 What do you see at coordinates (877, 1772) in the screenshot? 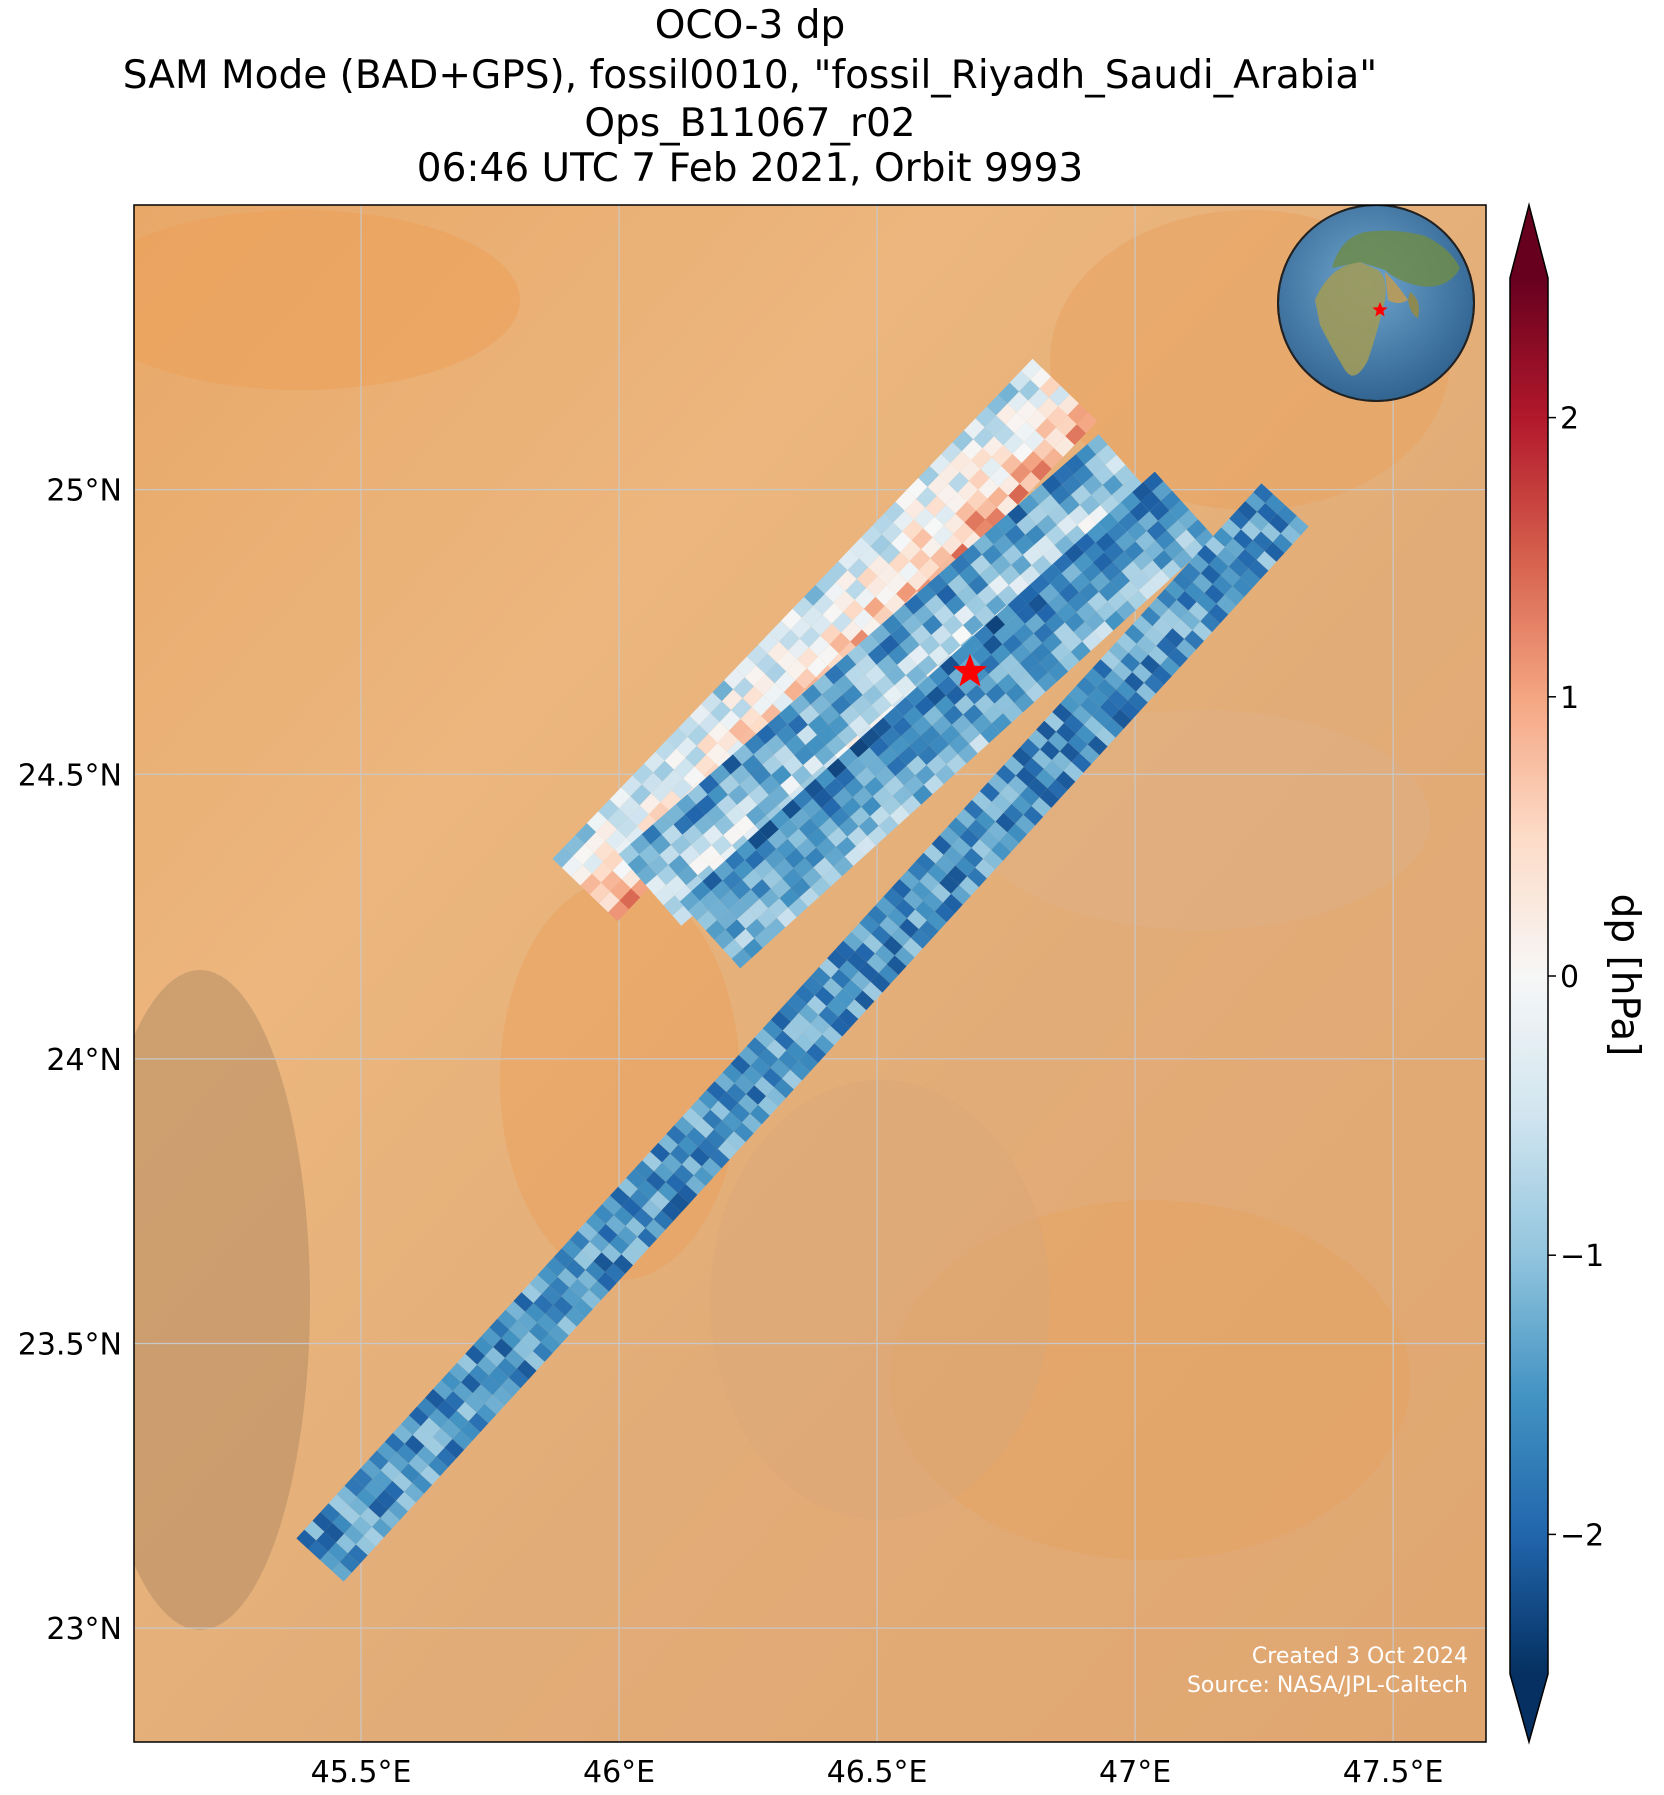
I see `longitude-ticks: 45.5°E 46°E 46.5°E 47°E 47.5°E` at bounding box center [877, 1772].